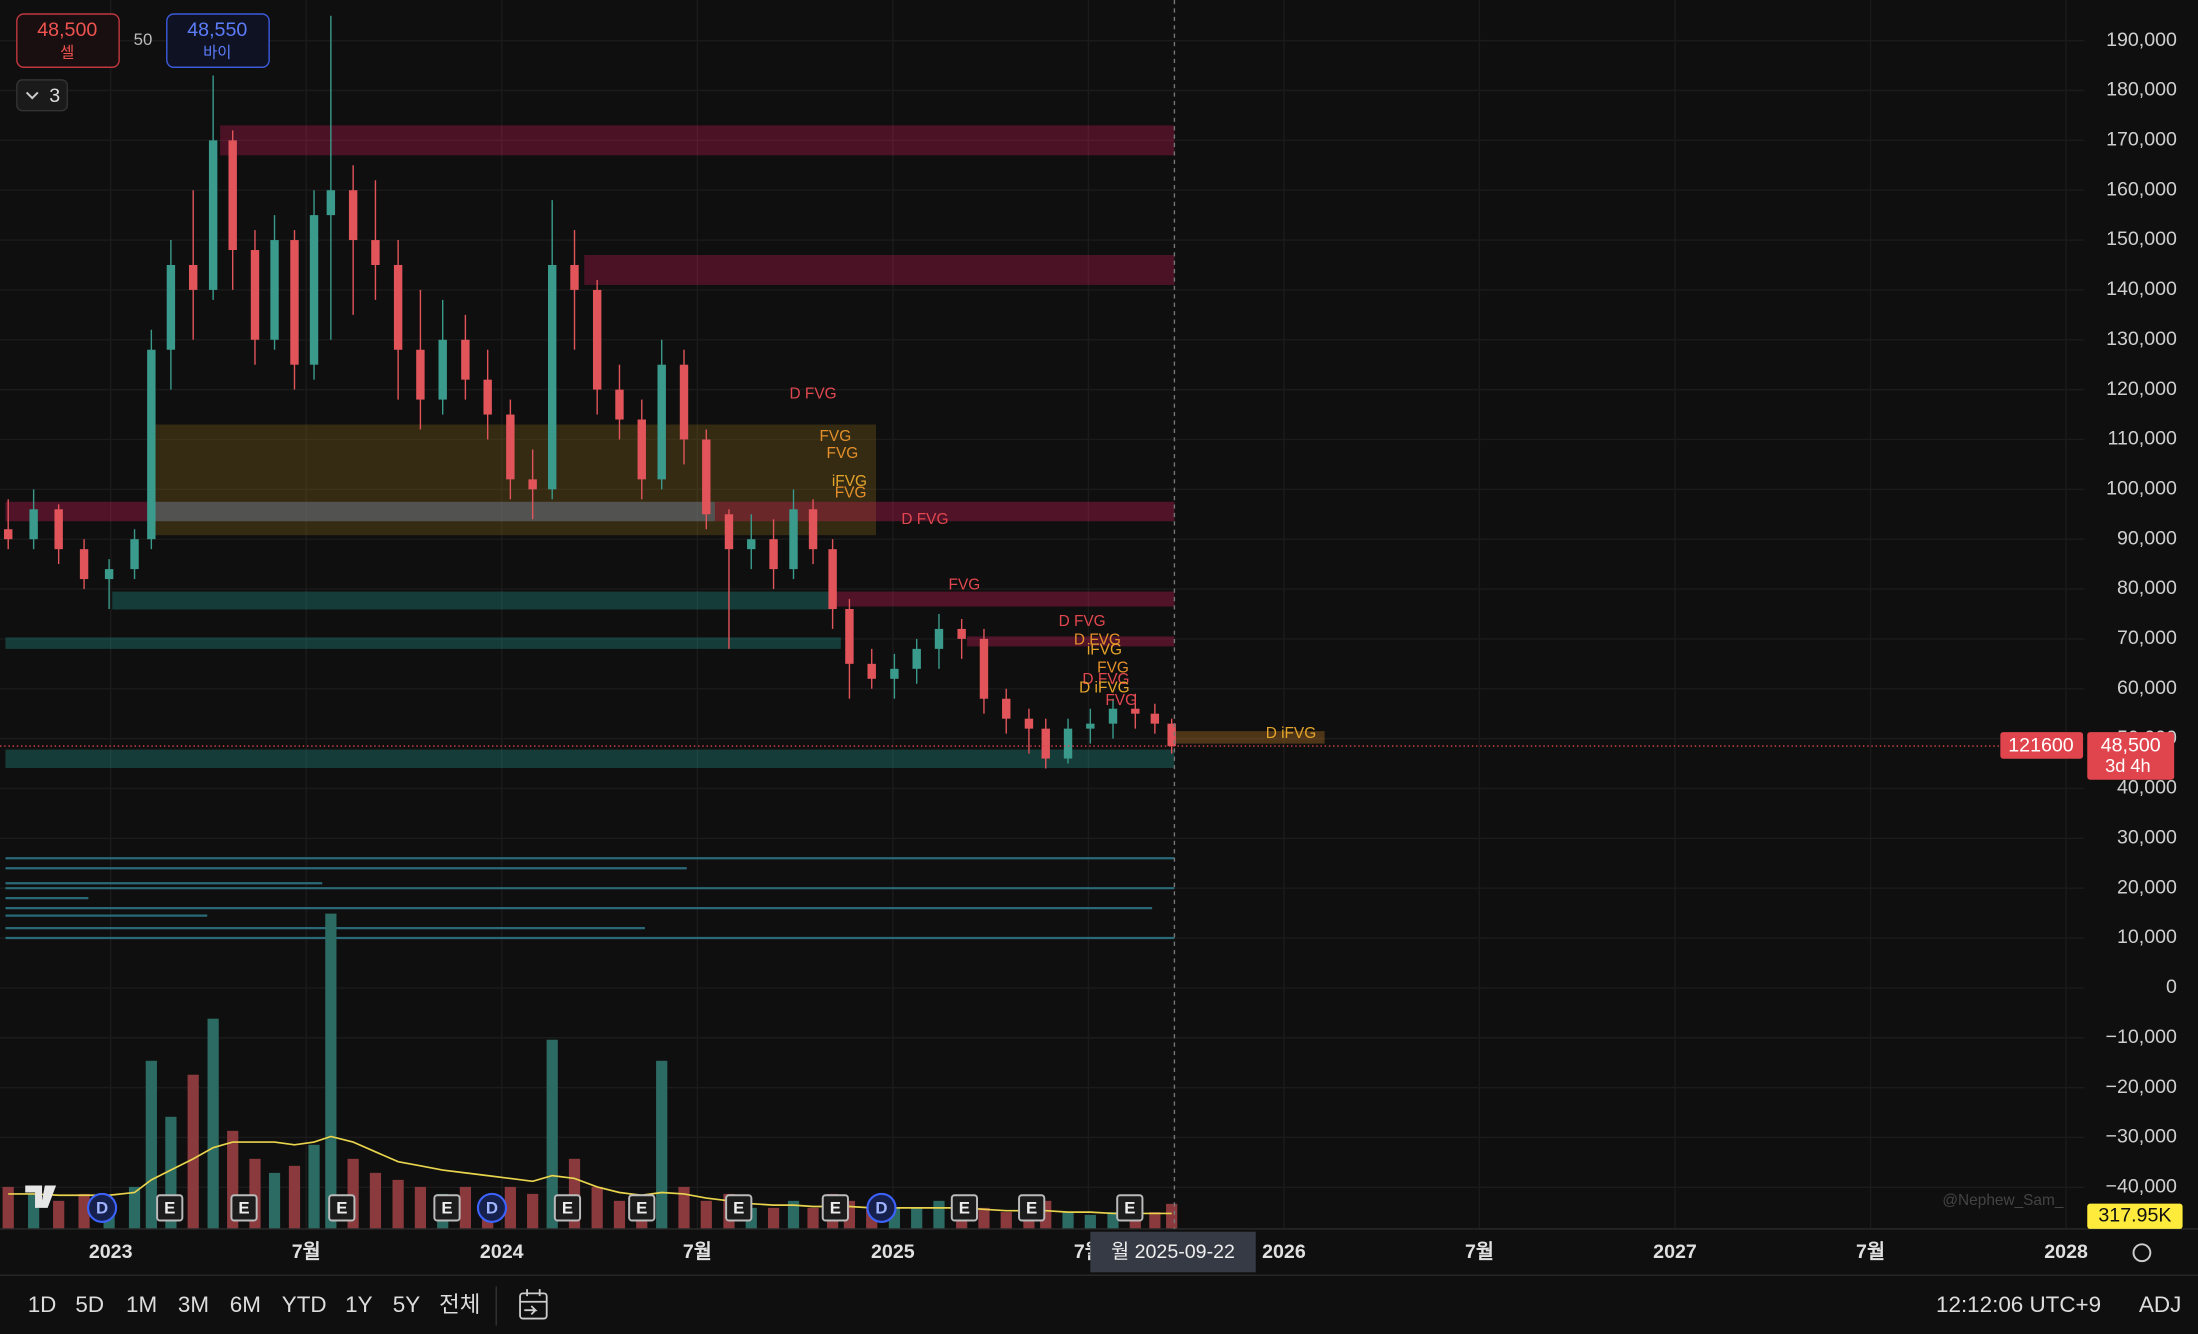 The width and height of the screenshot is (2198, 1334). Describe the element at coordinates (245, 1304) in the screenshot. I see `timeframe-button: 6M` at that location.